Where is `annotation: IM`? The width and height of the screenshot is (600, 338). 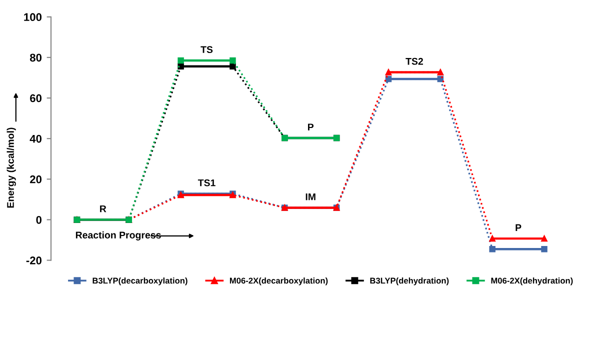 annotation: IM is located at coordinates (311, 196).